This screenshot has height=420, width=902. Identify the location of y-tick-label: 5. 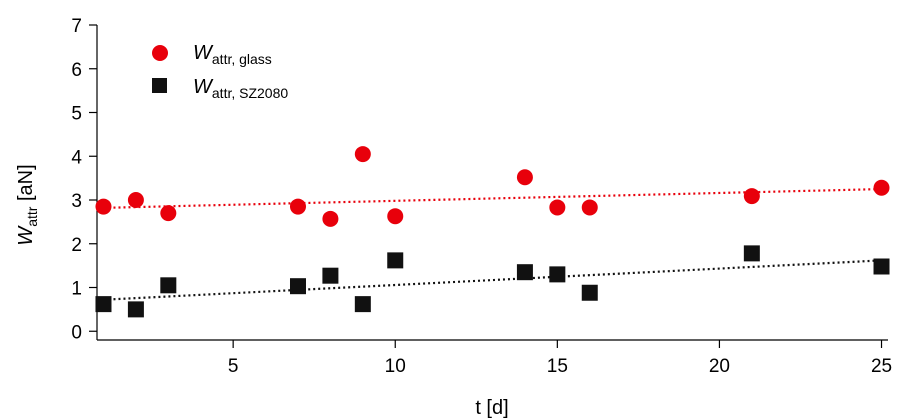
(76, 114).